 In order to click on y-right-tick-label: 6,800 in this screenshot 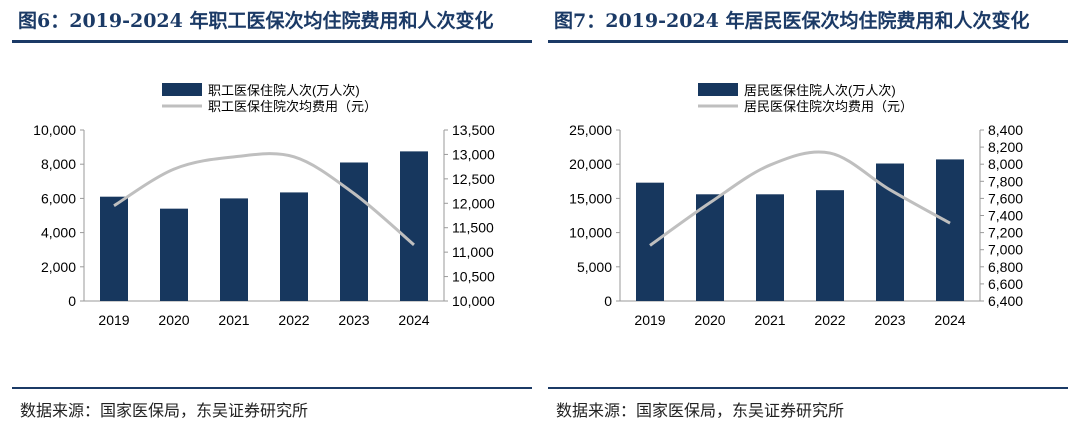, I will do `click(1005, 267)`.